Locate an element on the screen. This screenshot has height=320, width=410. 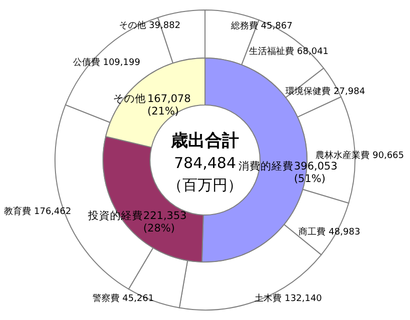
data-label: 109,199 is located at coordinates (121, 63).